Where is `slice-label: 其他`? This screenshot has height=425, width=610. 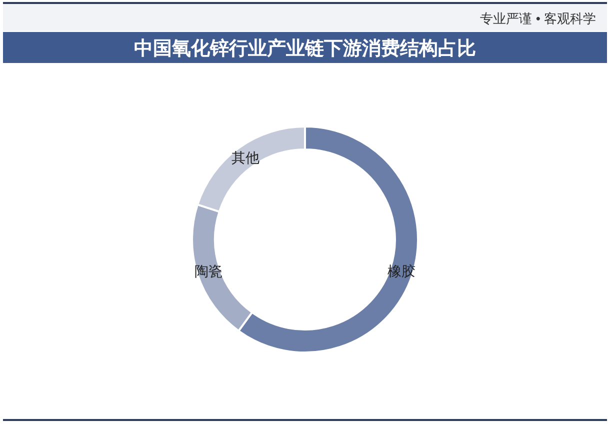
slice-label: 其他 is located at coordinates (245, 157).